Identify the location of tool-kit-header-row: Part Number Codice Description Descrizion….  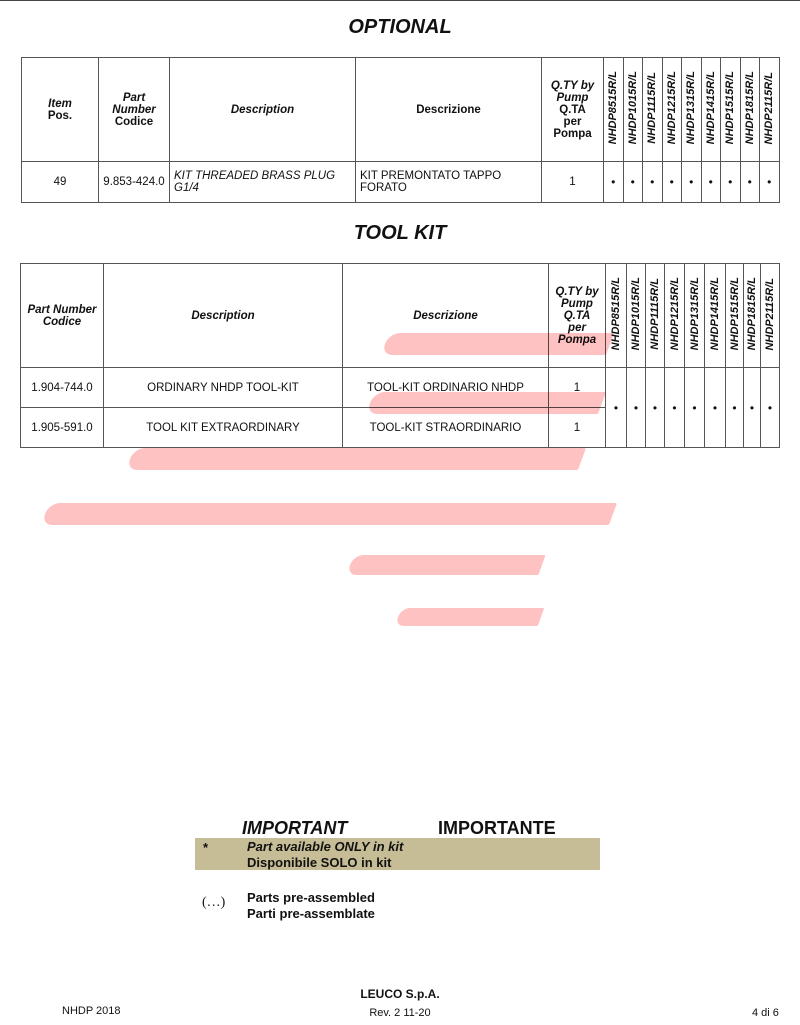
(400, 315).